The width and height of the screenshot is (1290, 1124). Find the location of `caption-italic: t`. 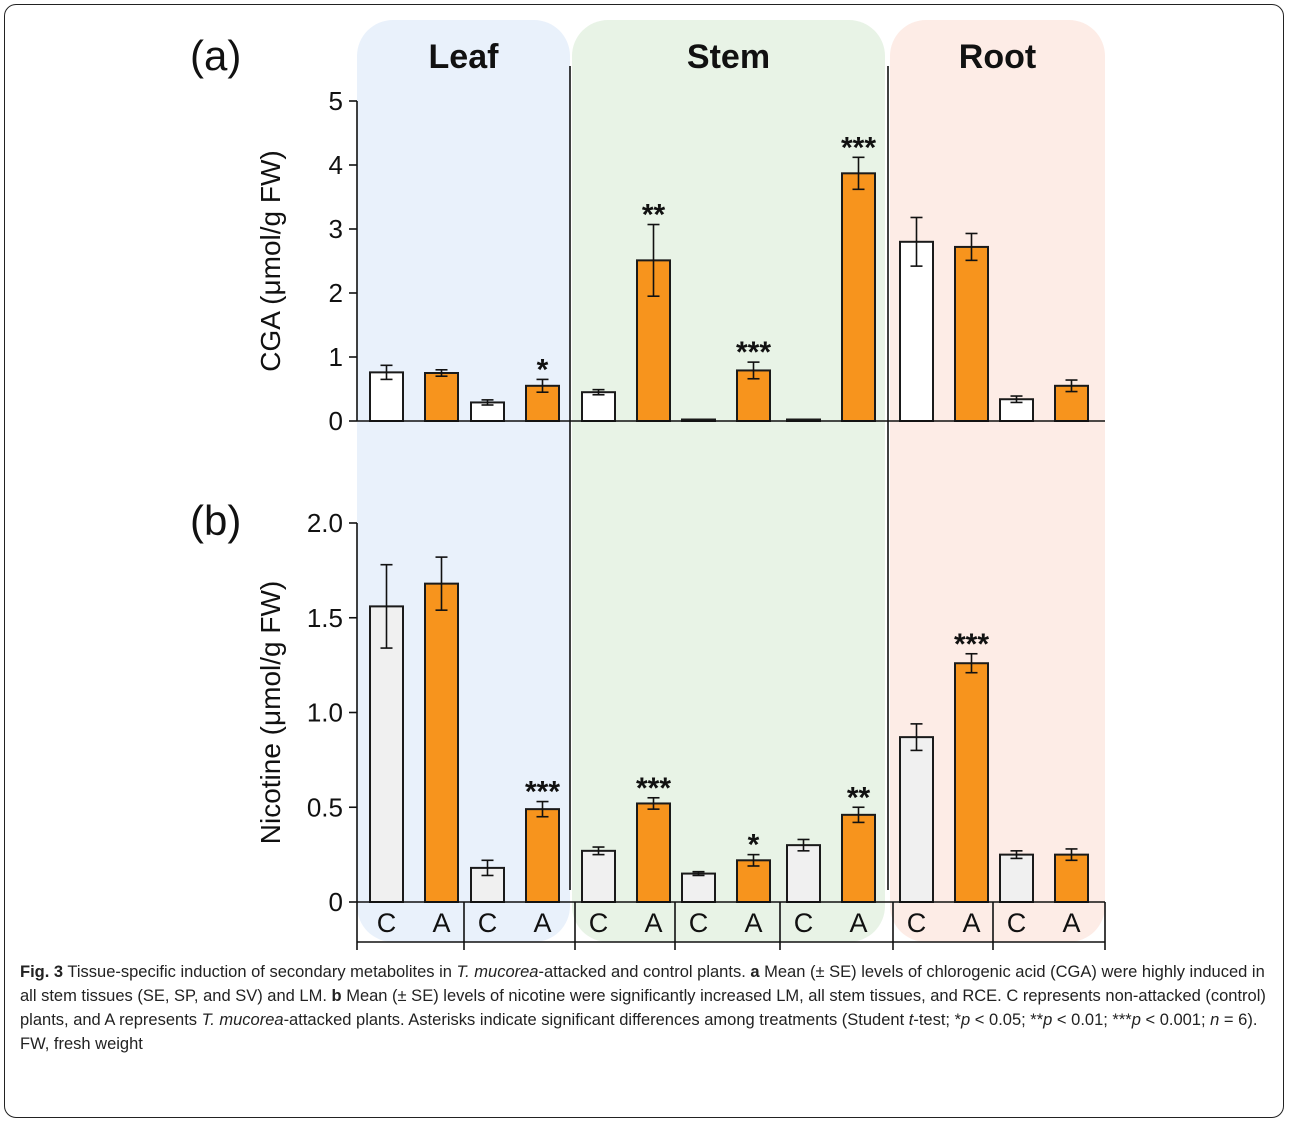

caption-italic: t is located at coordinates (911, 1020).